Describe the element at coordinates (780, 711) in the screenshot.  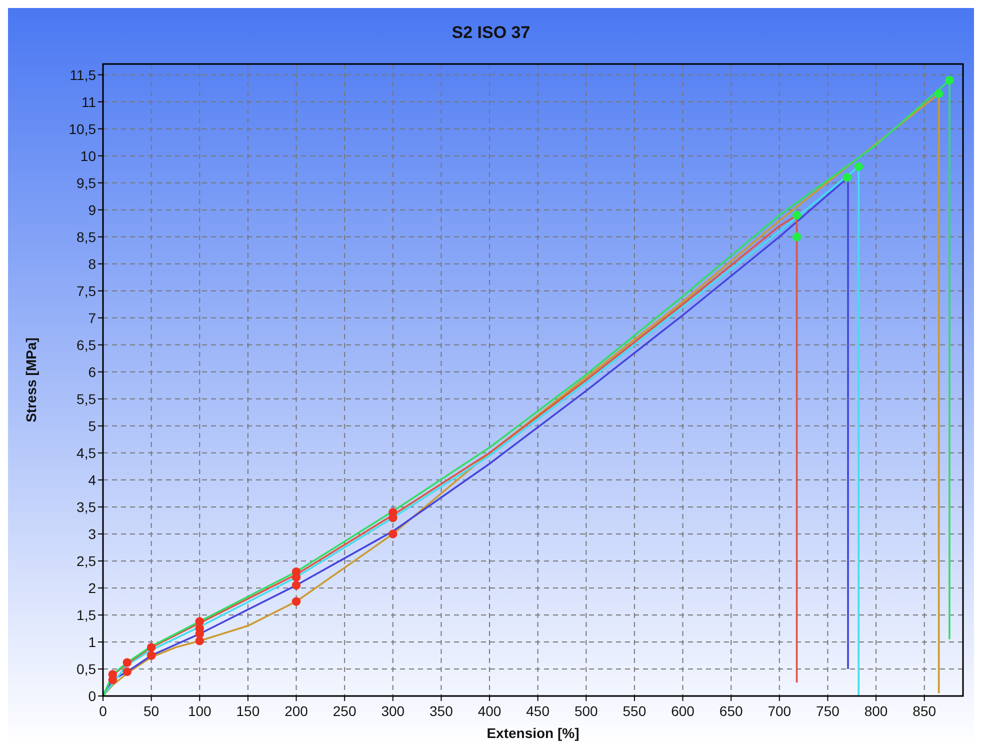
I see `x-tick-label: 700` at that location.